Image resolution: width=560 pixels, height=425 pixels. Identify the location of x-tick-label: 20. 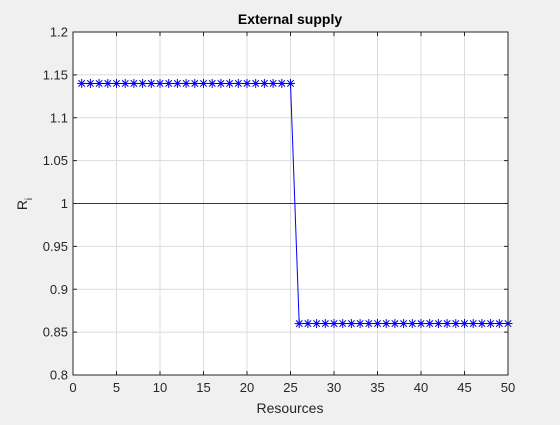
(247, 387).